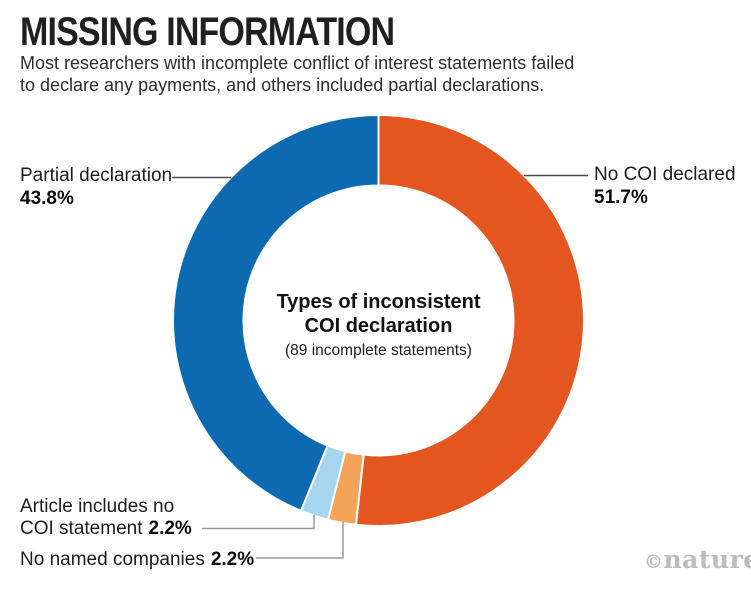 This screenshot has width=751, height=589. What do you see at coordinates (378, 350) in the screenshot?
I see `center-note: (89 incomplete statements)` at bounding box center [378, 350].